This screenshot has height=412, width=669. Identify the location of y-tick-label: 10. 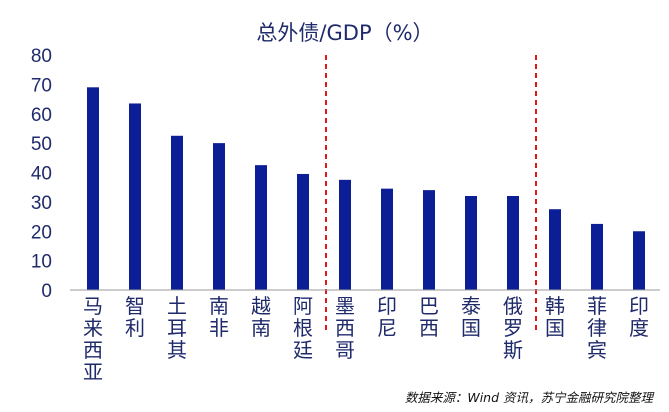
(41, 262).